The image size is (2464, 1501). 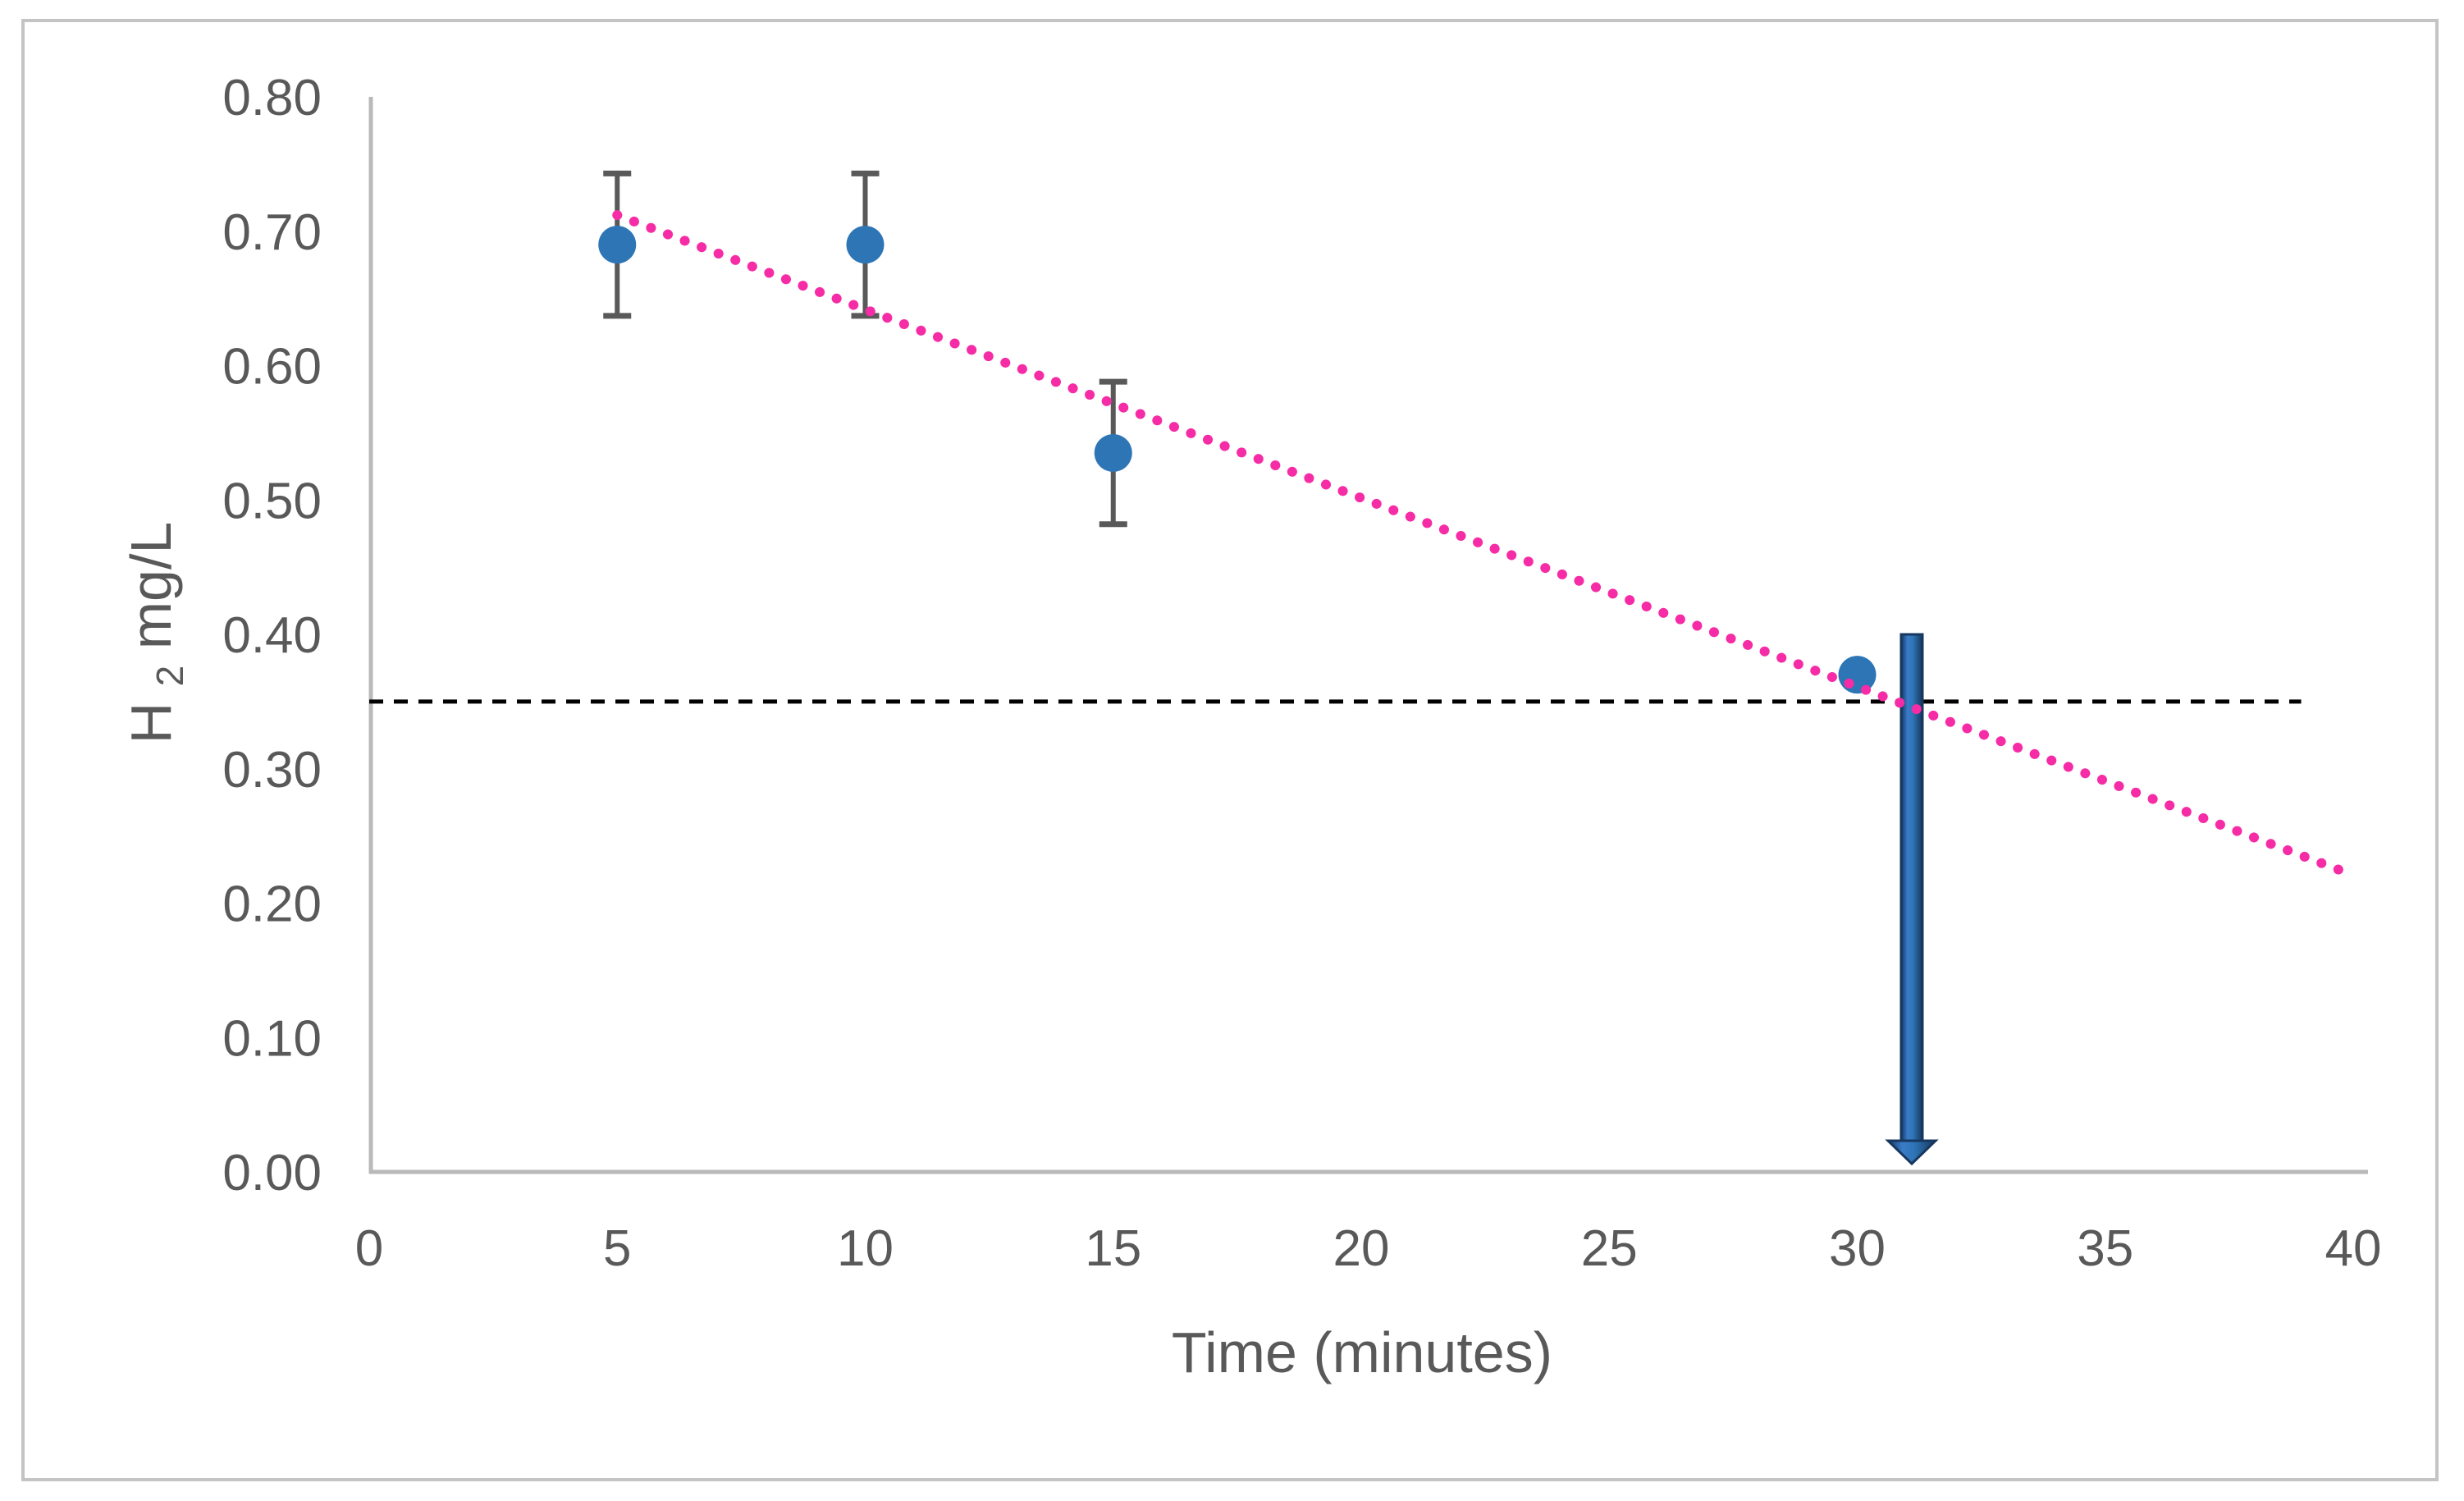 I want to click on y-tick-label: 0.50, so click(x=272, y=501).